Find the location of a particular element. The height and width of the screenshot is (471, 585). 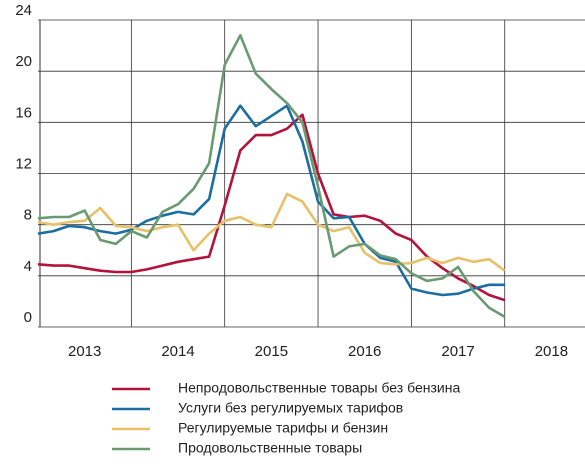

legend-label: Регулируемые тарифы и бензин is located at coordinates (283, 428).